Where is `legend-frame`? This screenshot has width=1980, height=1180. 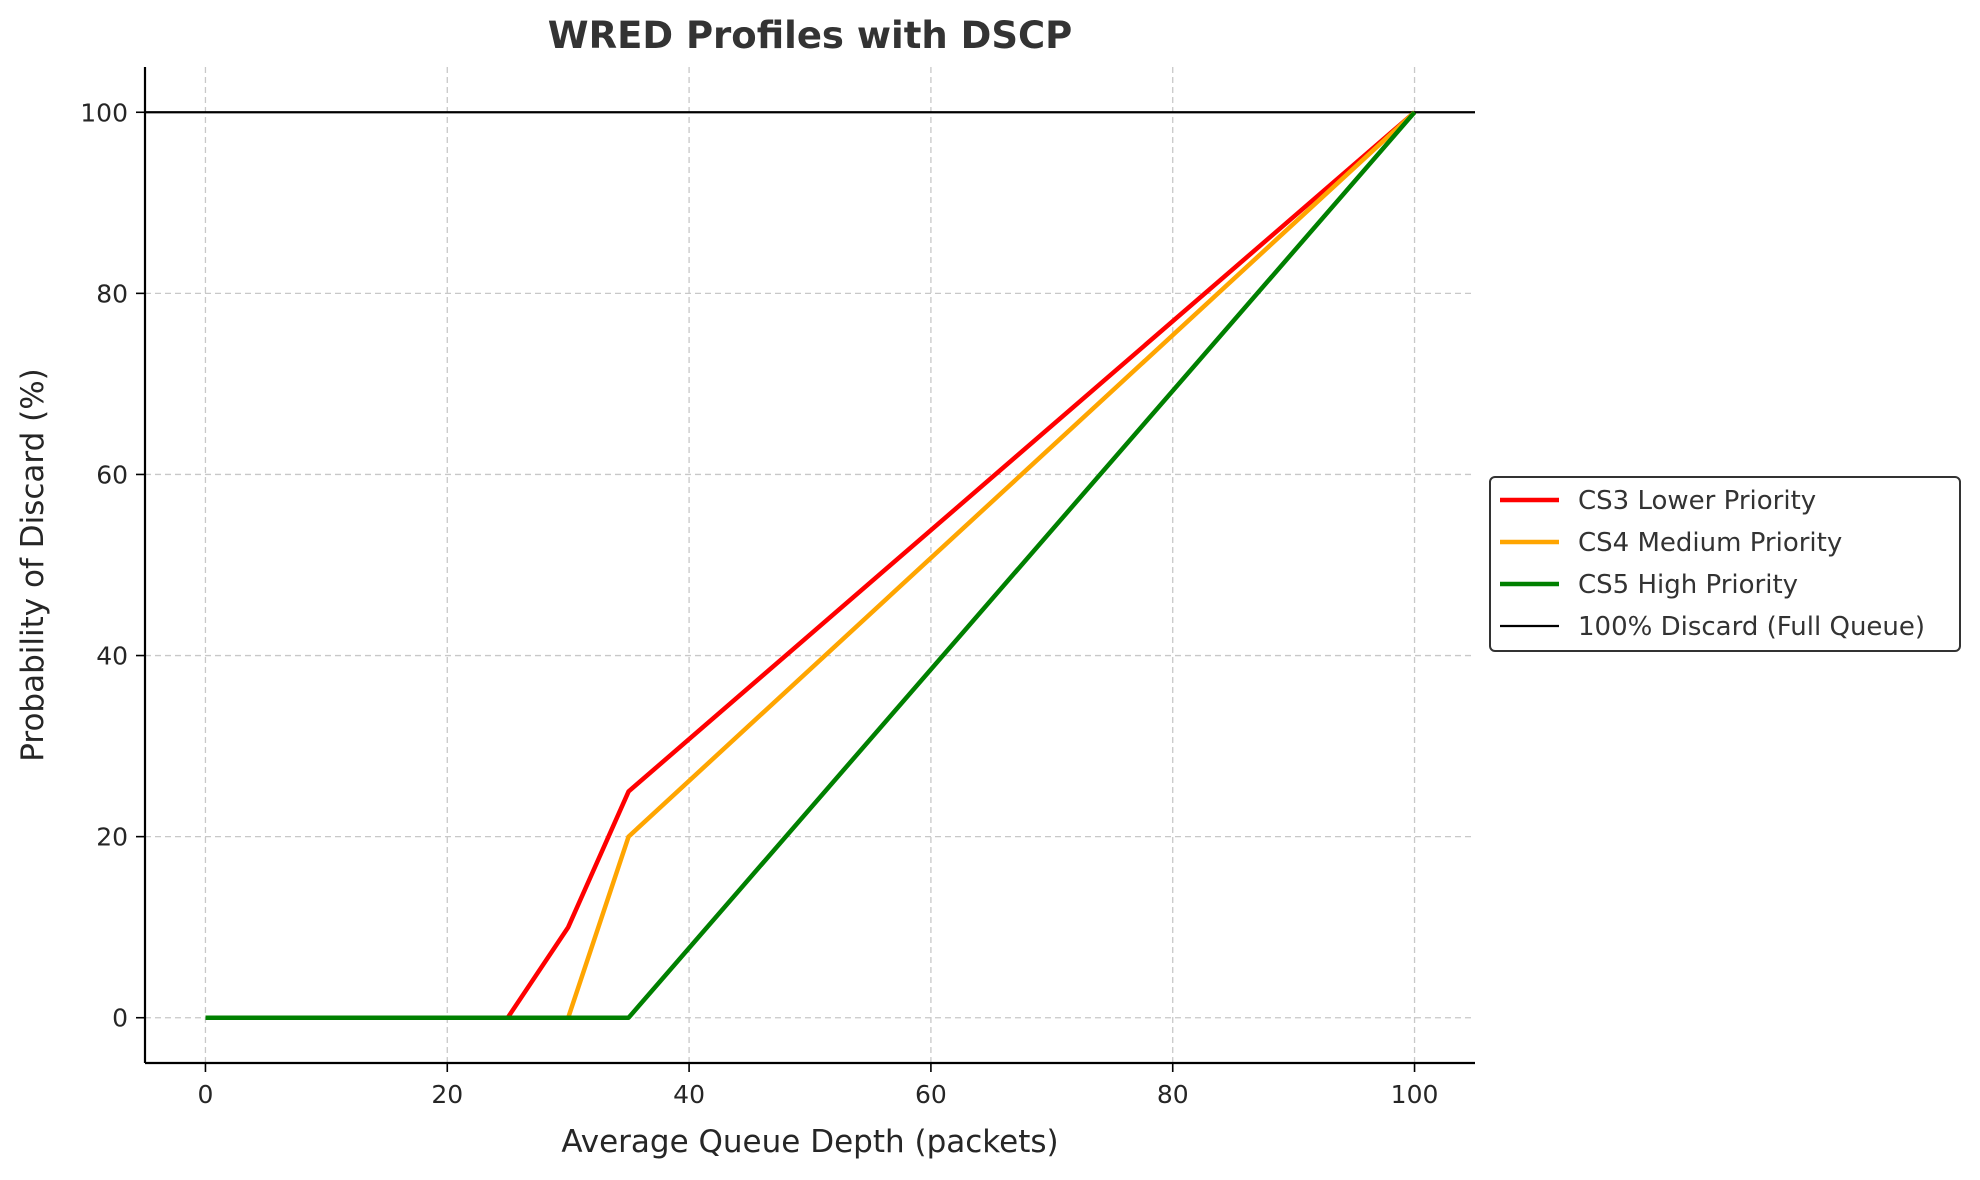 legend-frame is located at coordinates (1725, 564).